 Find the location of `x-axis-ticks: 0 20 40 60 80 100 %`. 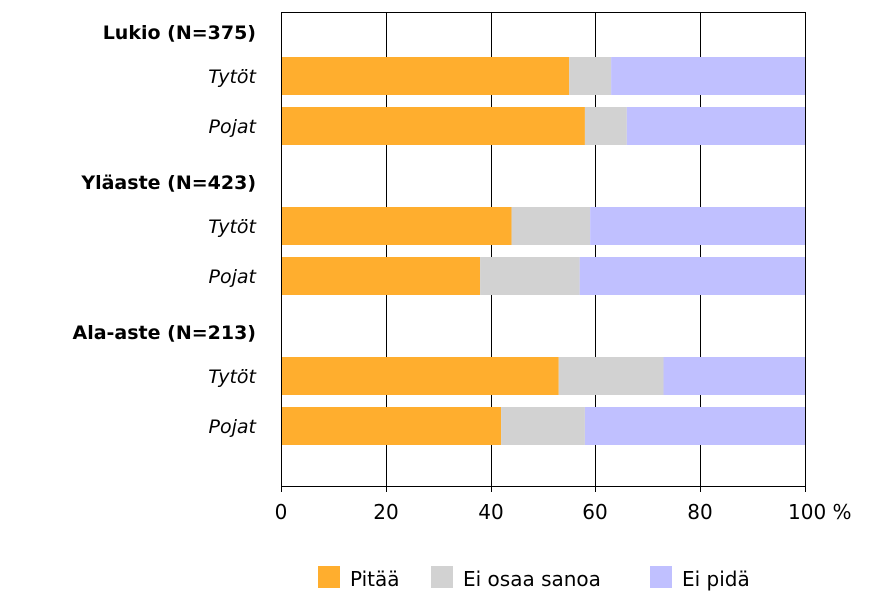

x-axis-ticks: 0 20 40 60 80 100 % is located at coordinates (563, 505).